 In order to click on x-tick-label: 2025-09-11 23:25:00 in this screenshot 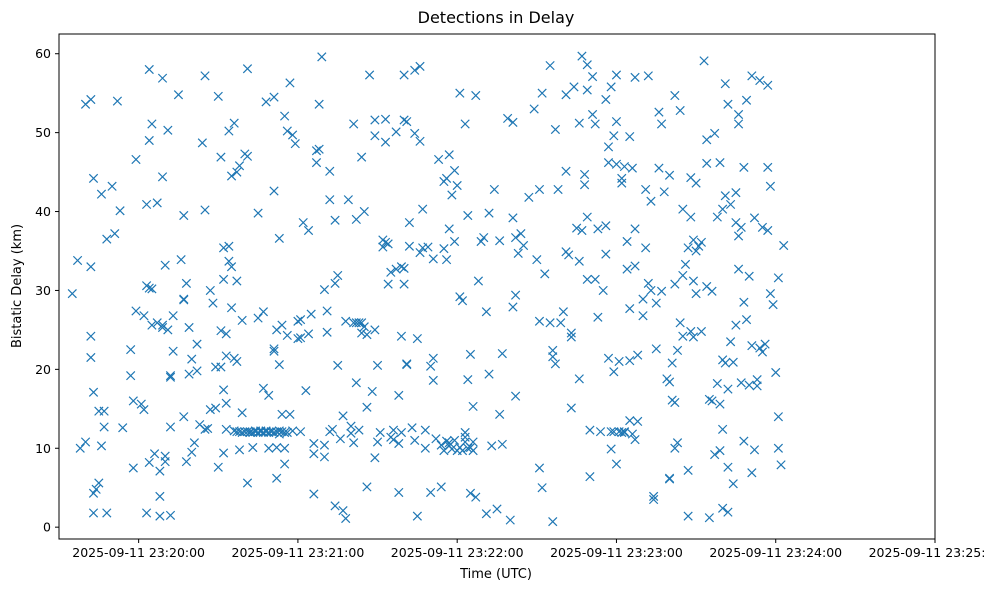, I will do `click(927, 552)`.